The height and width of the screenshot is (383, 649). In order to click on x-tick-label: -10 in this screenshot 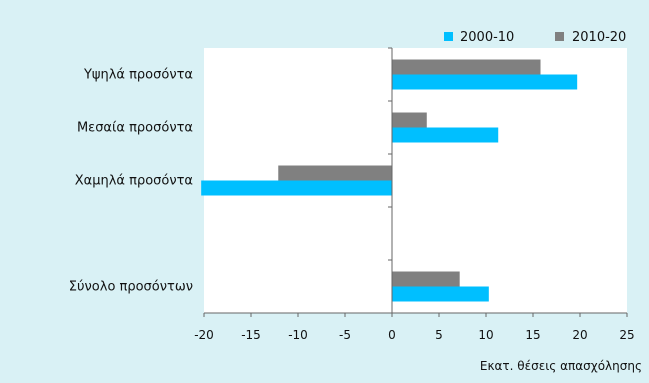, I will do `click(298, 335)`.